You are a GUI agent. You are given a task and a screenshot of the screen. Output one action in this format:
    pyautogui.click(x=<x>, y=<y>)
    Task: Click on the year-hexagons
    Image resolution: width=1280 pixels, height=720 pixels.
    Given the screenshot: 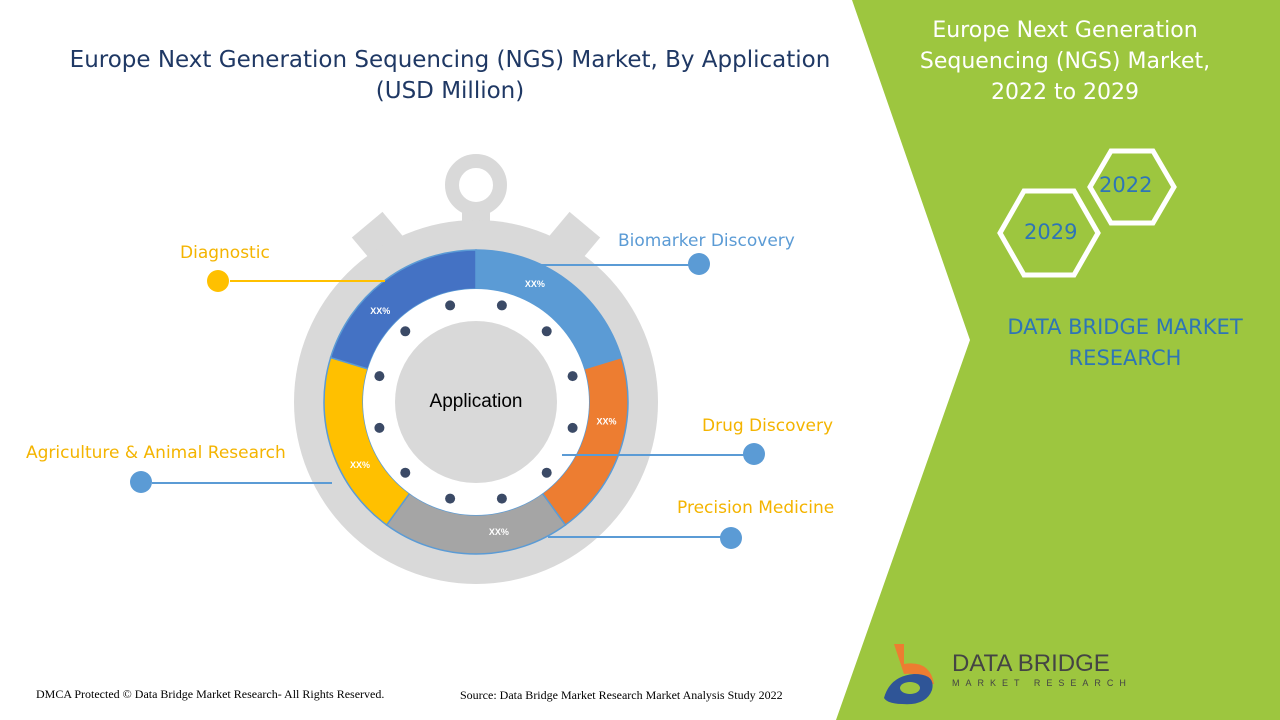 What is the action you would take?
    pyautogui.click(x=1087, y=213)
    